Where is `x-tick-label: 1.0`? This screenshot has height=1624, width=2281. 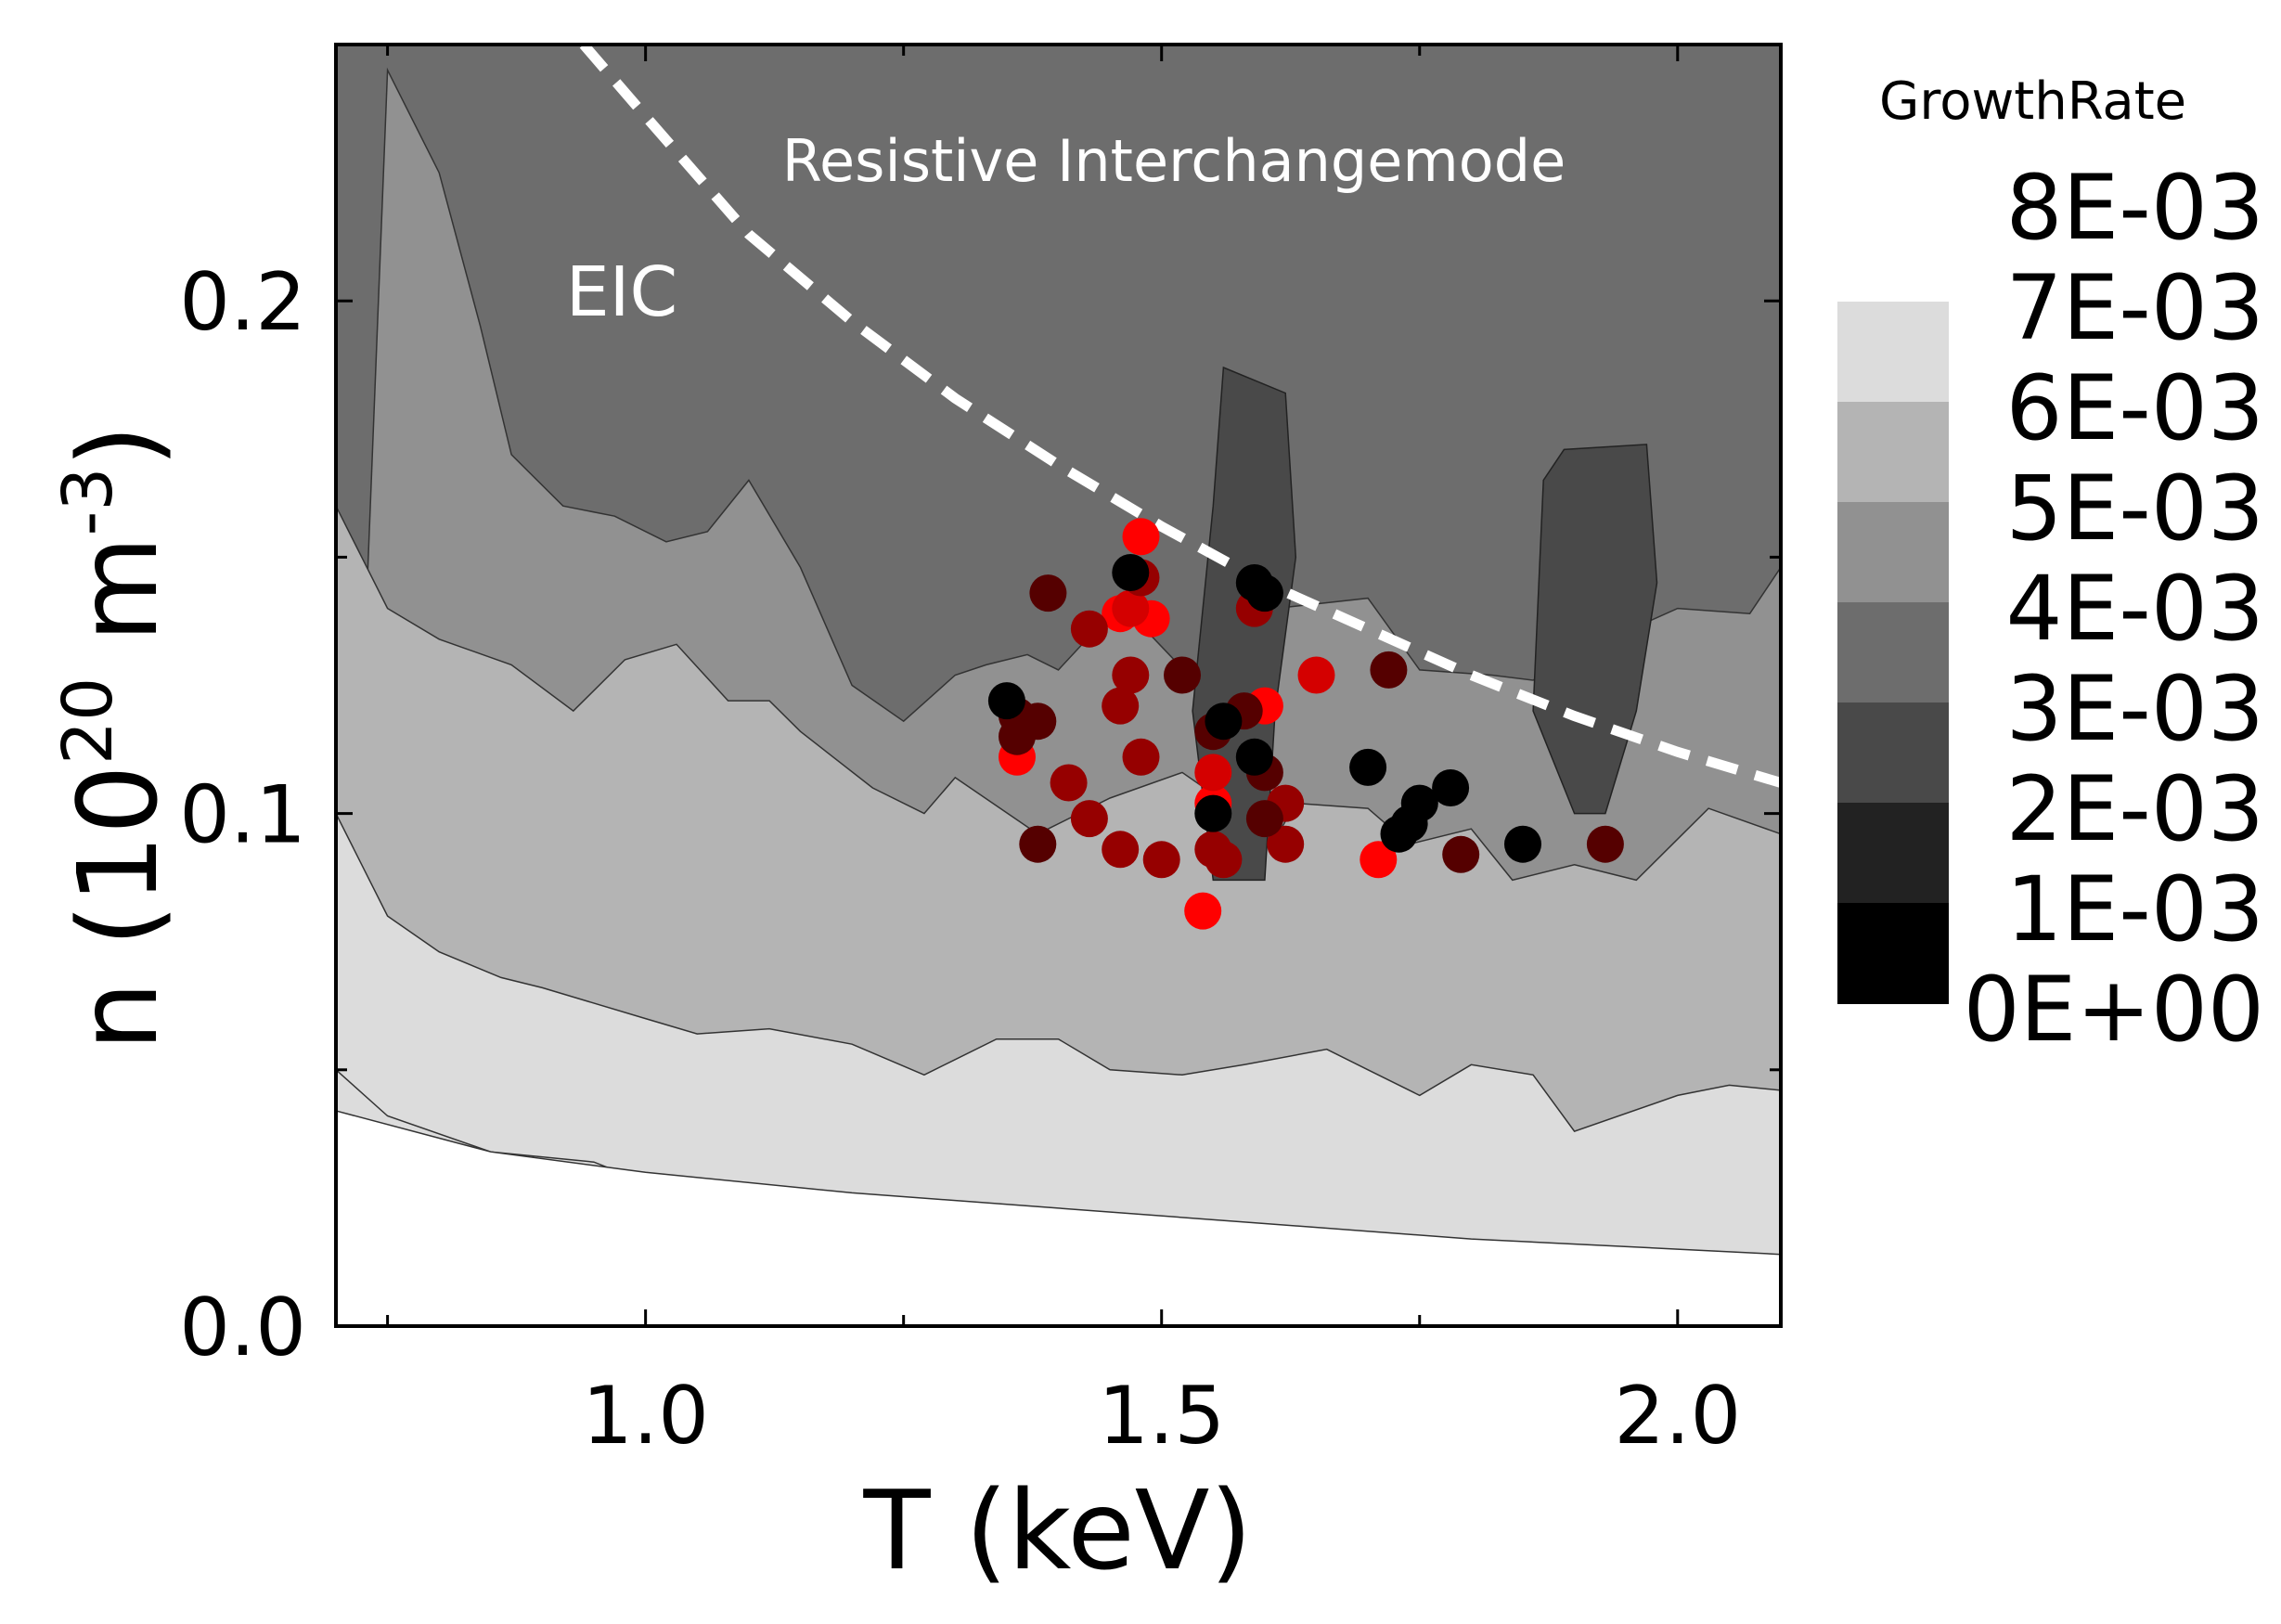
x-tick-label: 1.0 is located at coordinates (645, 1417).